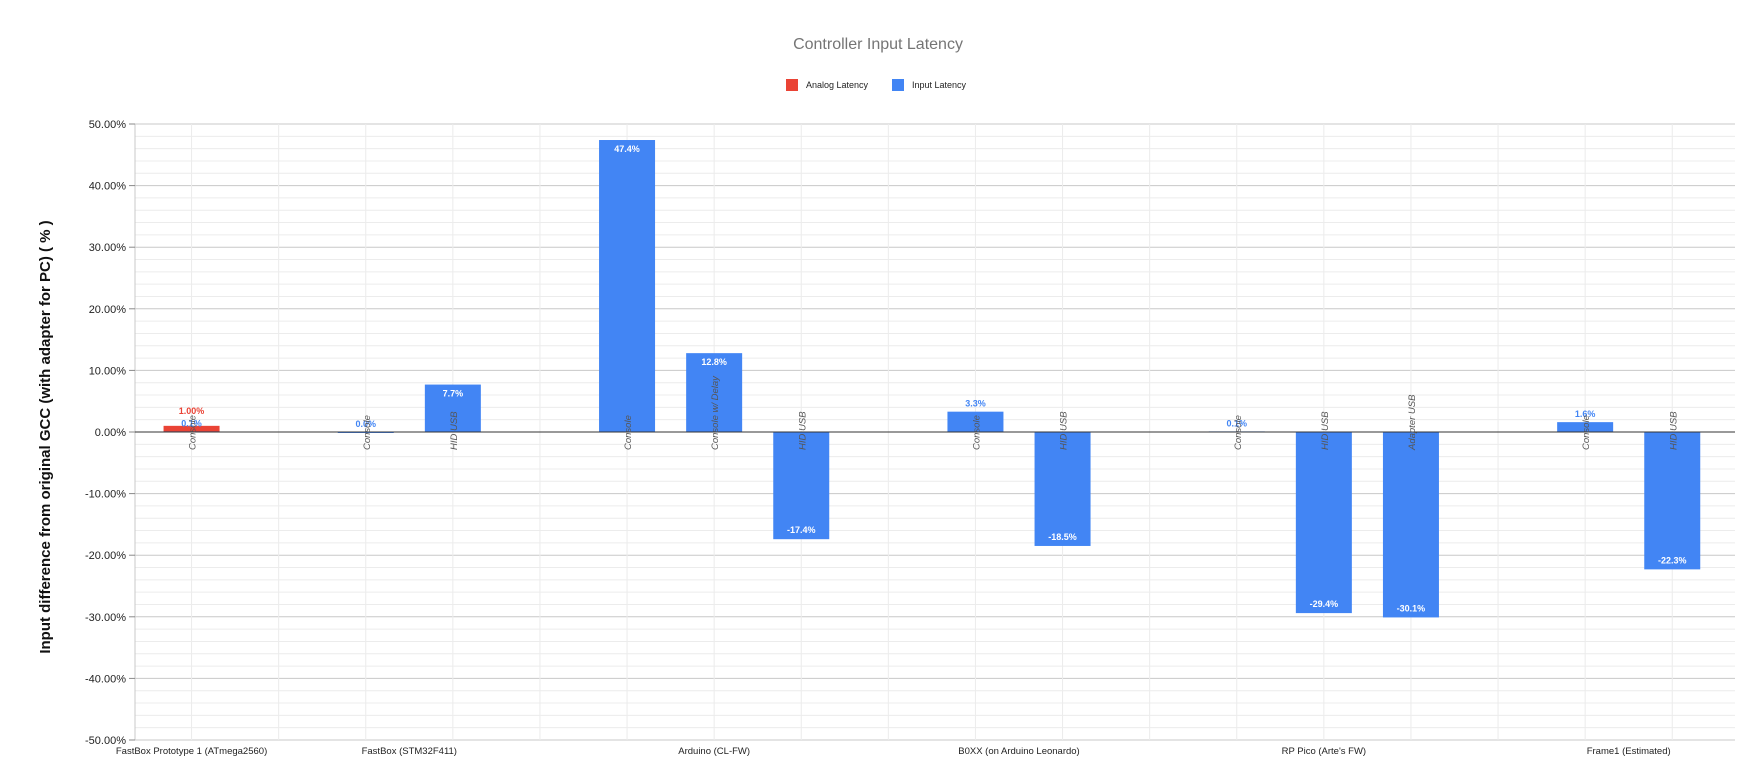  What do you see at coordinates (837, 85) in the screenshot?
I see `legend-label-analog-latency: Analog Latency` at bounding box center [837, 85].